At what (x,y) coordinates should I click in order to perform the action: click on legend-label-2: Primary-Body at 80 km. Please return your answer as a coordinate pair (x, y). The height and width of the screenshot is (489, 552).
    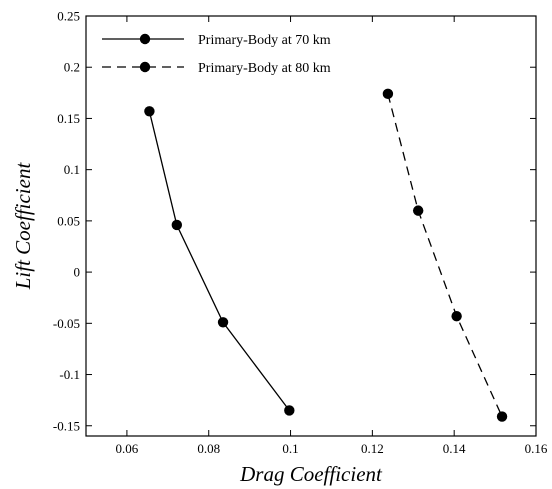
    Looking at the image, I should click on (264, 68).